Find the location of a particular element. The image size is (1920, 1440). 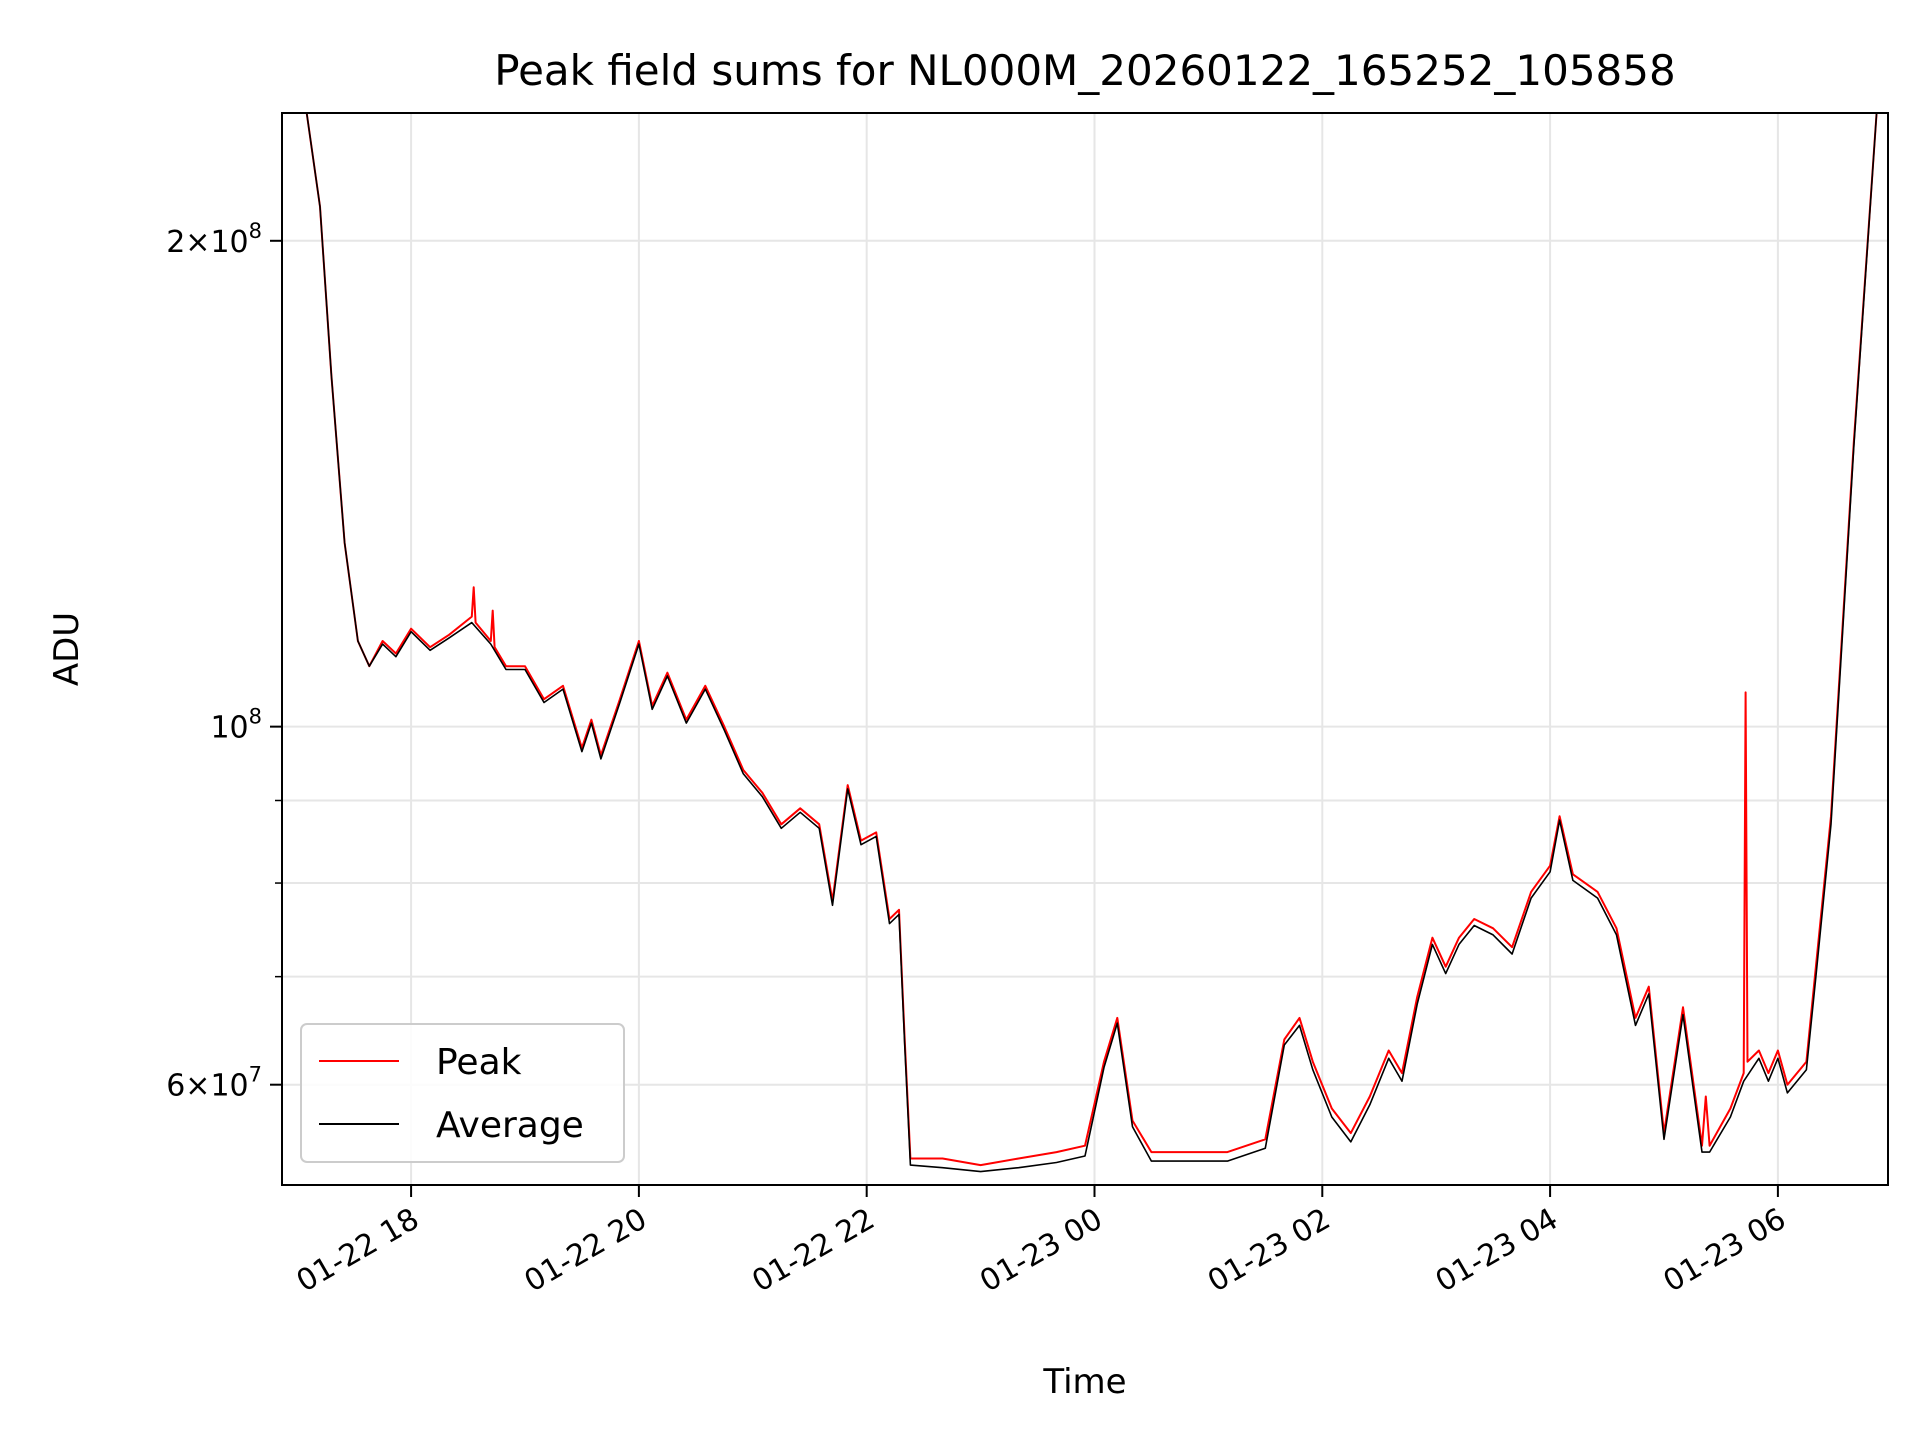

y-tick-label: 6×107 is located at coordinates (214, 1083).